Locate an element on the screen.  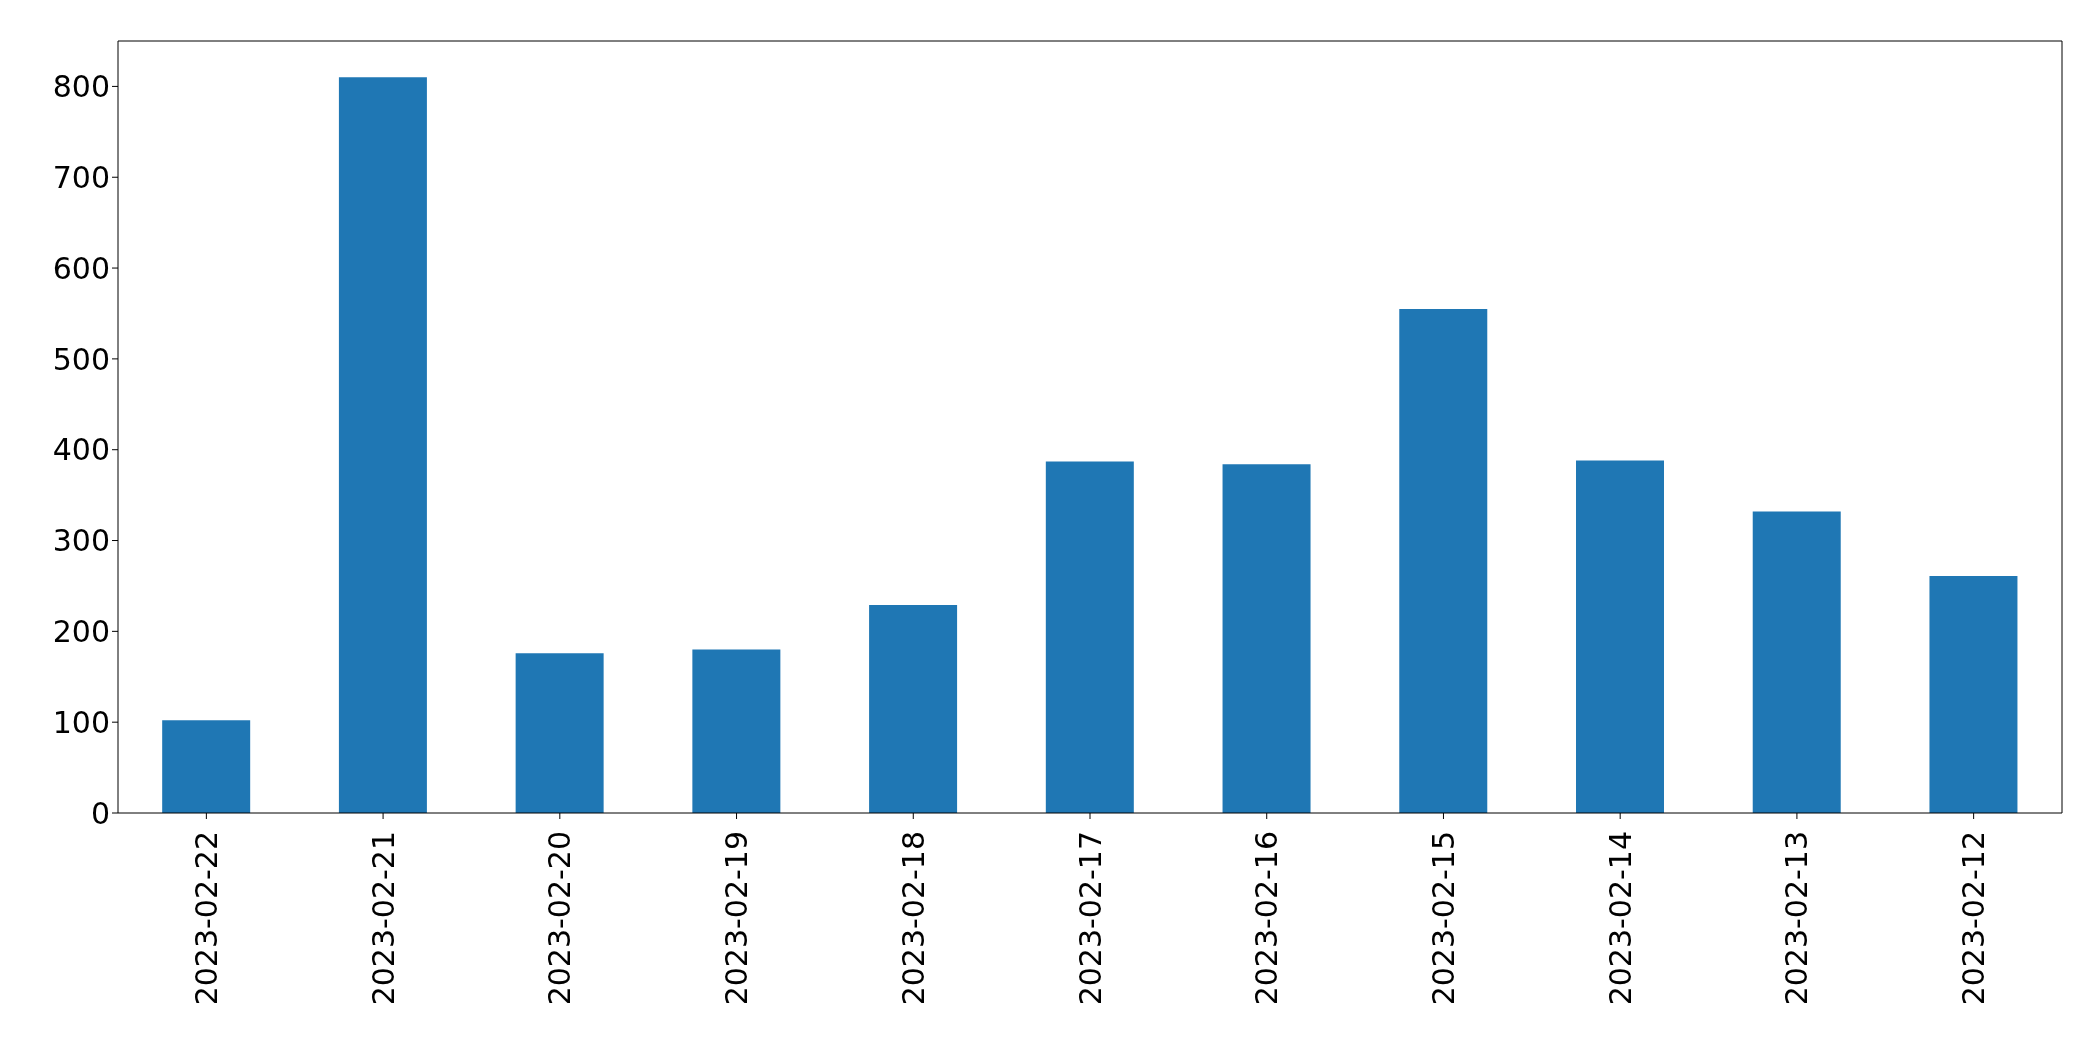
y-tick-label: 400 is located at coordinates (81, 450).